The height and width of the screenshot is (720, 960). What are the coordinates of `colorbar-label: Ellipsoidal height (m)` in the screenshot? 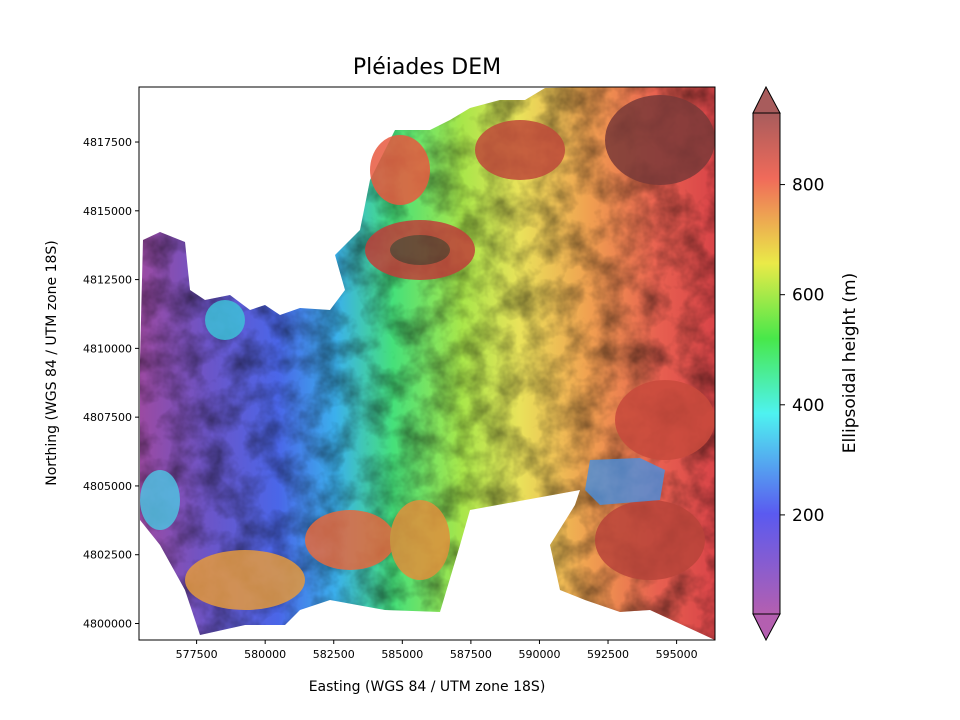 It's located at (850, 363).